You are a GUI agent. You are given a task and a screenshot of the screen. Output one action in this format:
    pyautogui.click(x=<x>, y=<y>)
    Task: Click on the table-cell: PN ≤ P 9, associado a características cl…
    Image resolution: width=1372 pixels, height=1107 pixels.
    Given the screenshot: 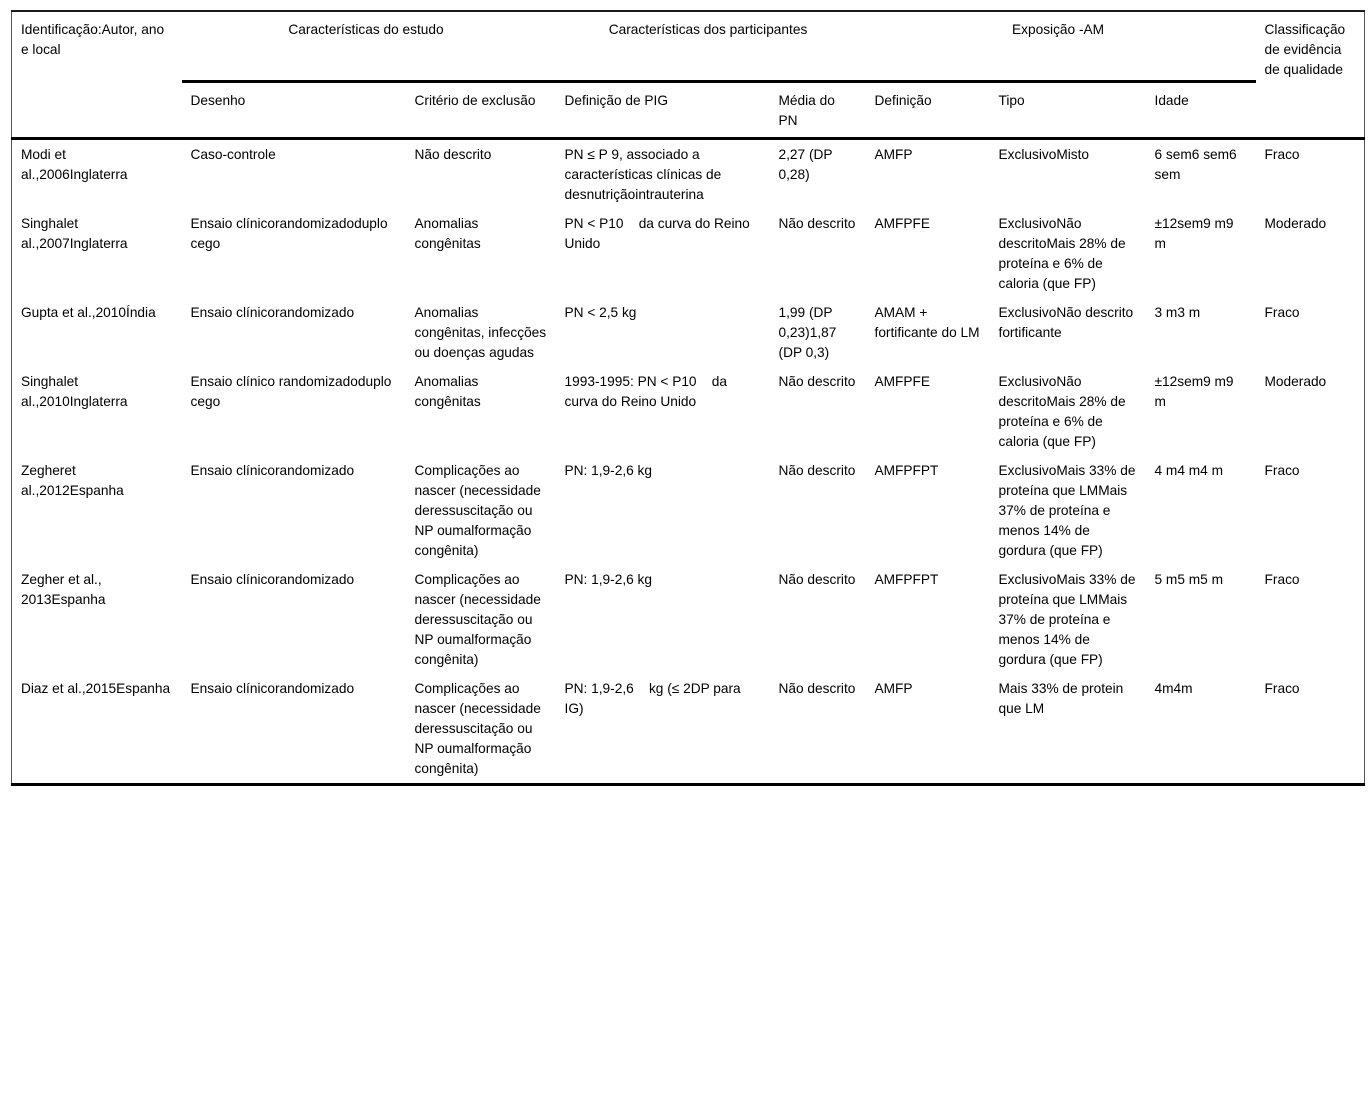 What is the action you would take?
    pyautogui.click(x=645, y=174)
    